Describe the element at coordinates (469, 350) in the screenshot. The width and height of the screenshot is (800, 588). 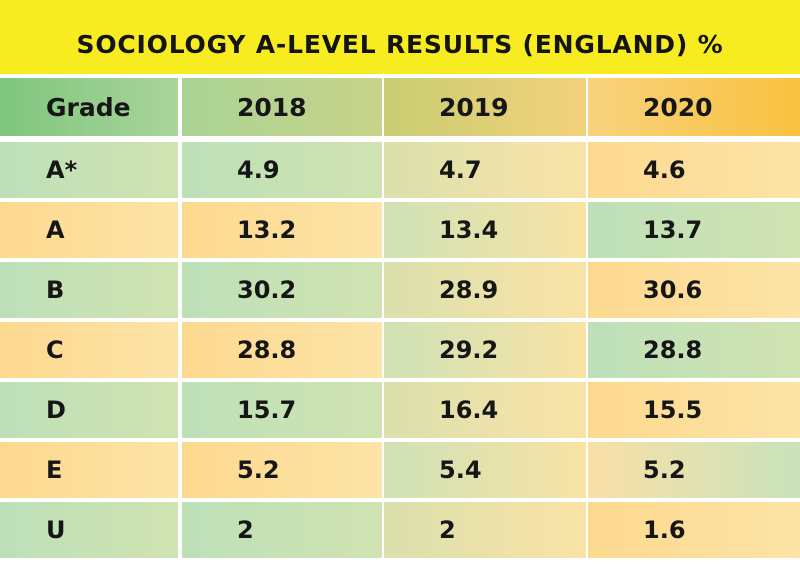
I see `table-cell-text: 29.2` at that location.